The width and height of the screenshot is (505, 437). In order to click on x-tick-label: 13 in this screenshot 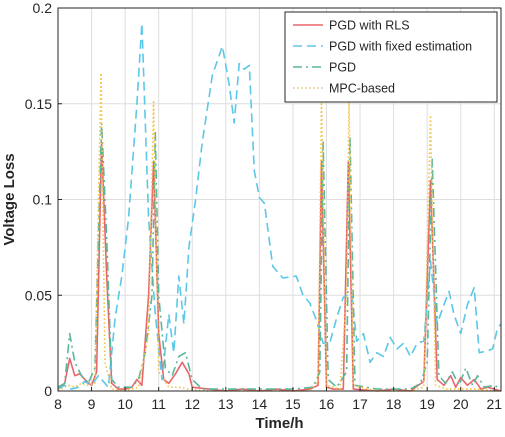, I will do `click(226, 404)`.